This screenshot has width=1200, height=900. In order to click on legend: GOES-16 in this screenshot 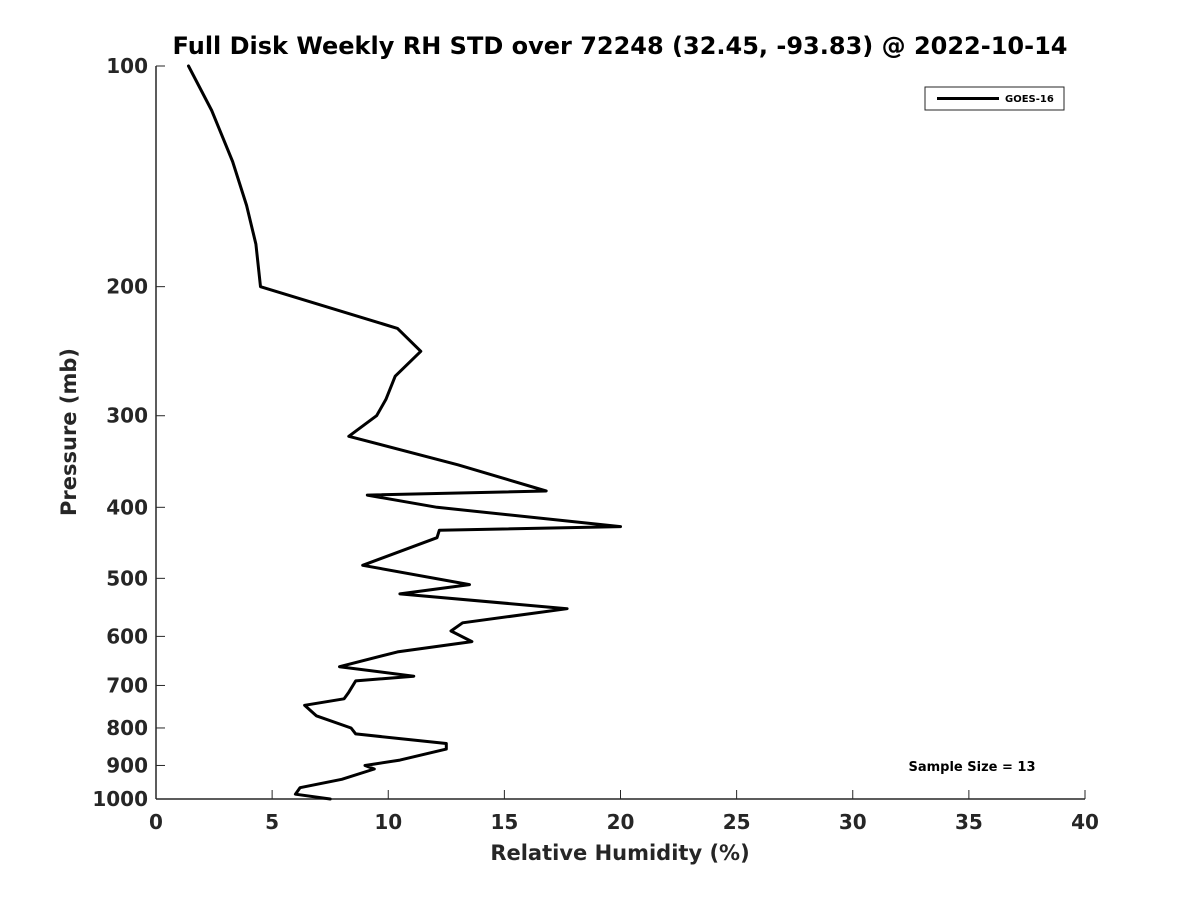, I will do `click(994, 98)`.